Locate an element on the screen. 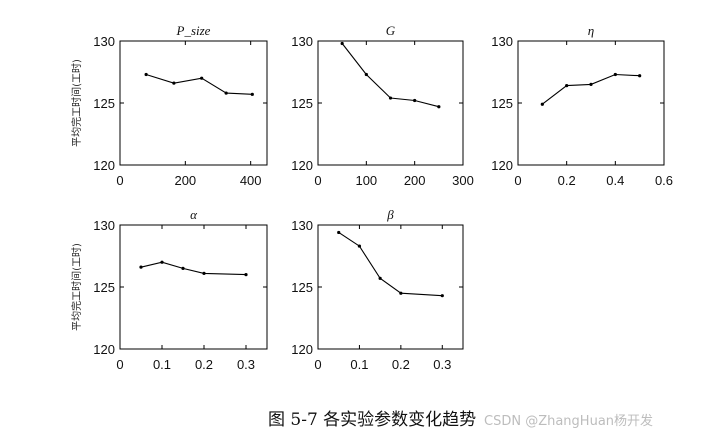  y-axis-label-4: 平均完工时间(工时) is located at coordinates (76, 287).